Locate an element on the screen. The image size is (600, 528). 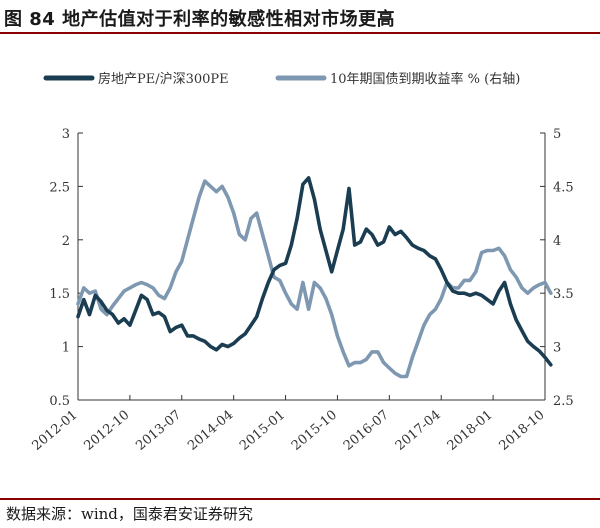
figure-title: 图 84 地产估值对于利率的敏感性相对市场更高 is located at coordinates (200, 19).